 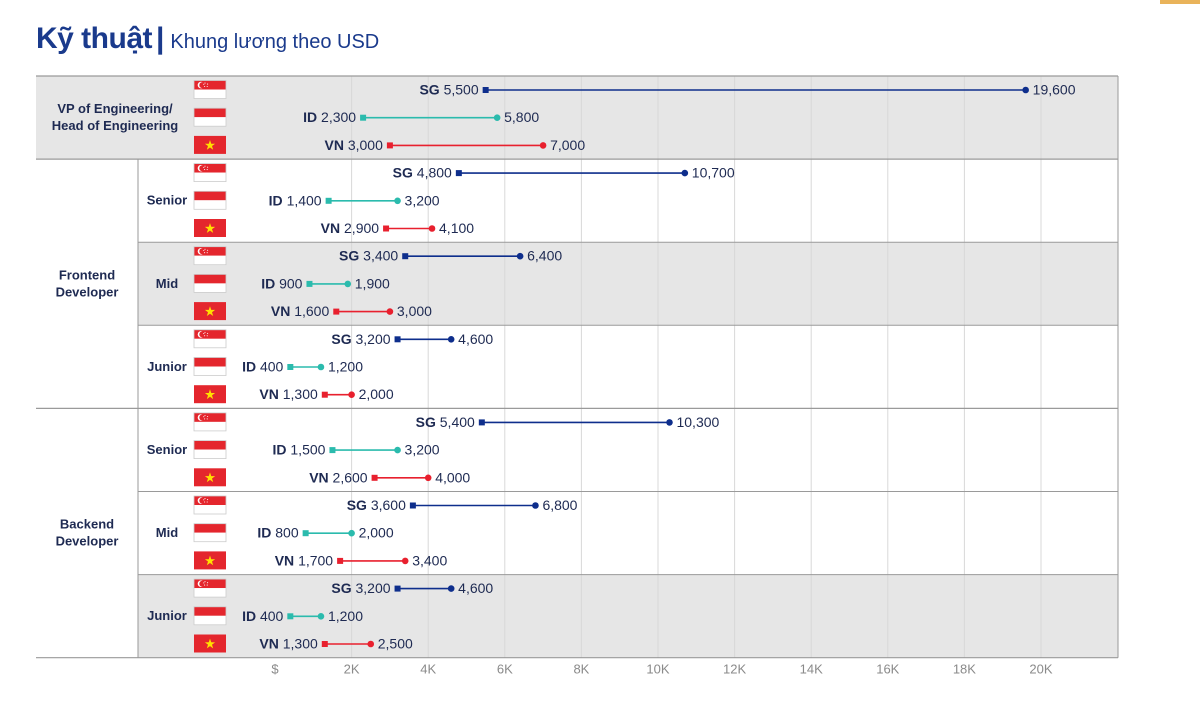 I want to click on range-max-label: 3,000, so click(x=414, y=311).